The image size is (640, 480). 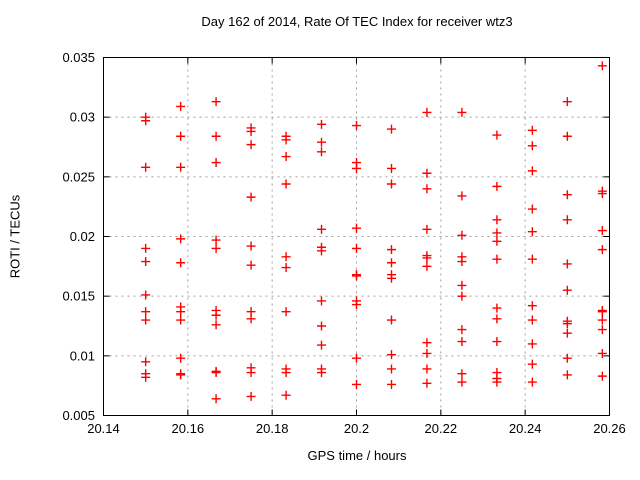 I want to click on y-axis-label: ROTI / TECUs, so click(x=15, y=236).